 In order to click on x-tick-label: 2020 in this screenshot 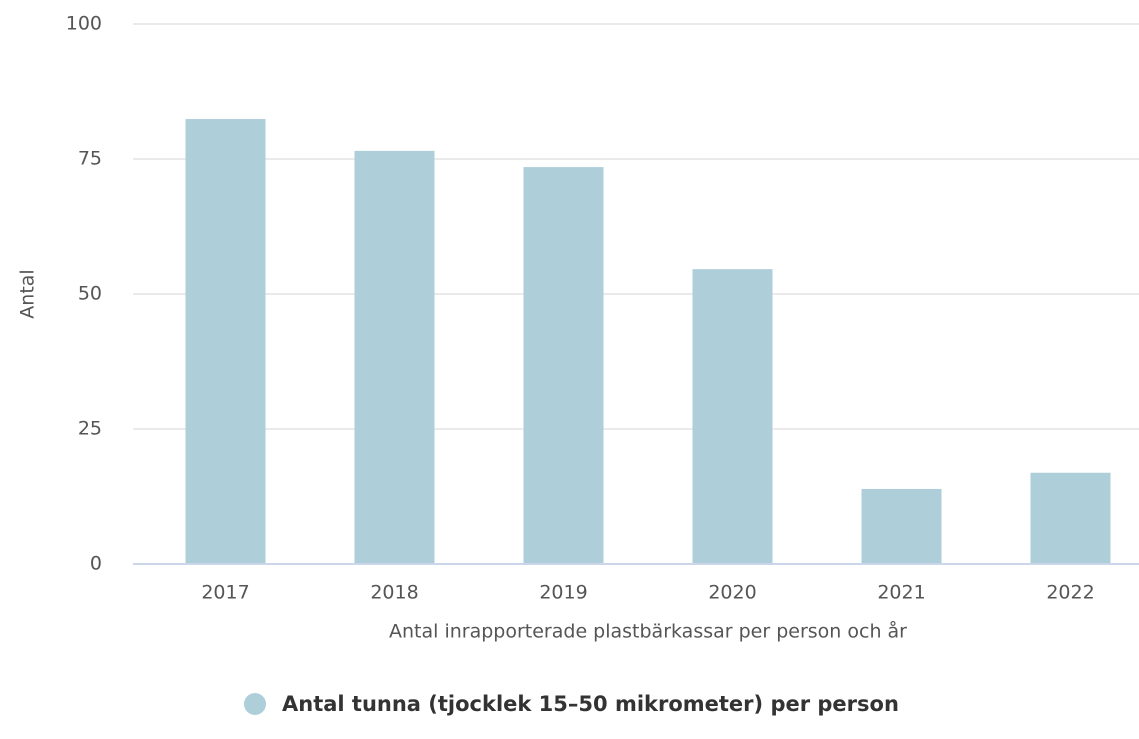, I will do `click(732, 593)`.